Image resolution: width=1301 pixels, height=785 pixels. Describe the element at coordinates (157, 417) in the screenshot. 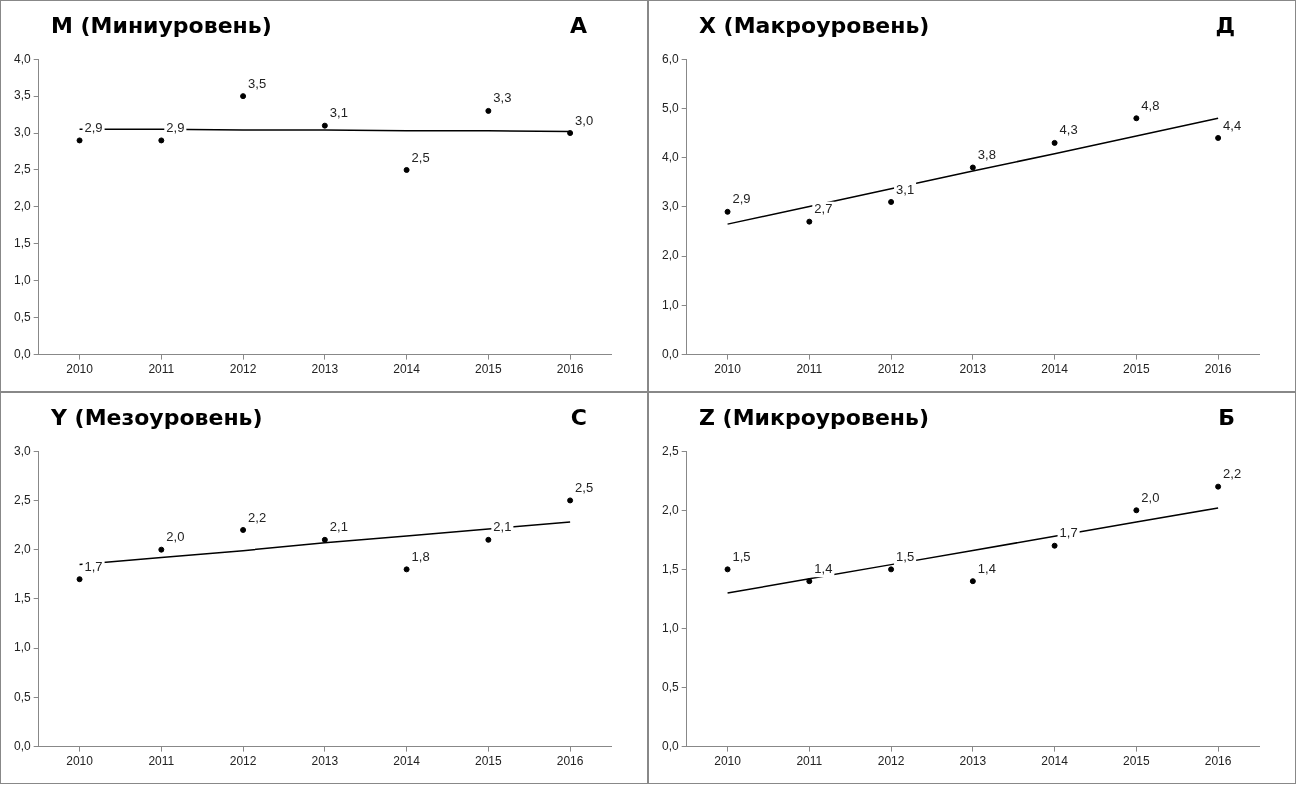

I see `chart-title: Y (Мезоуровень)` at that location.